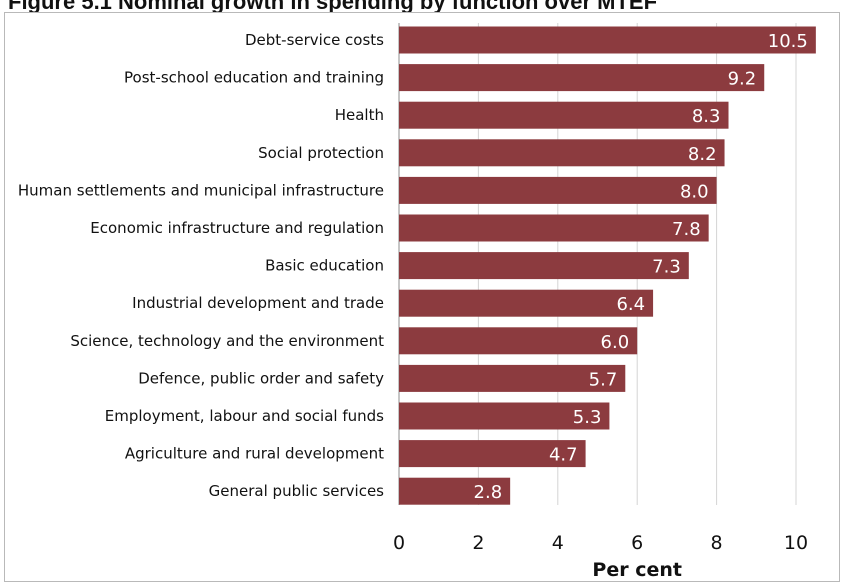 The width and height of the screenshot is (841, 583). What do you see at coordinates (717, 543) in the screenshot?
I see `x-tick-label: 8` at bounding box center [717, 543].